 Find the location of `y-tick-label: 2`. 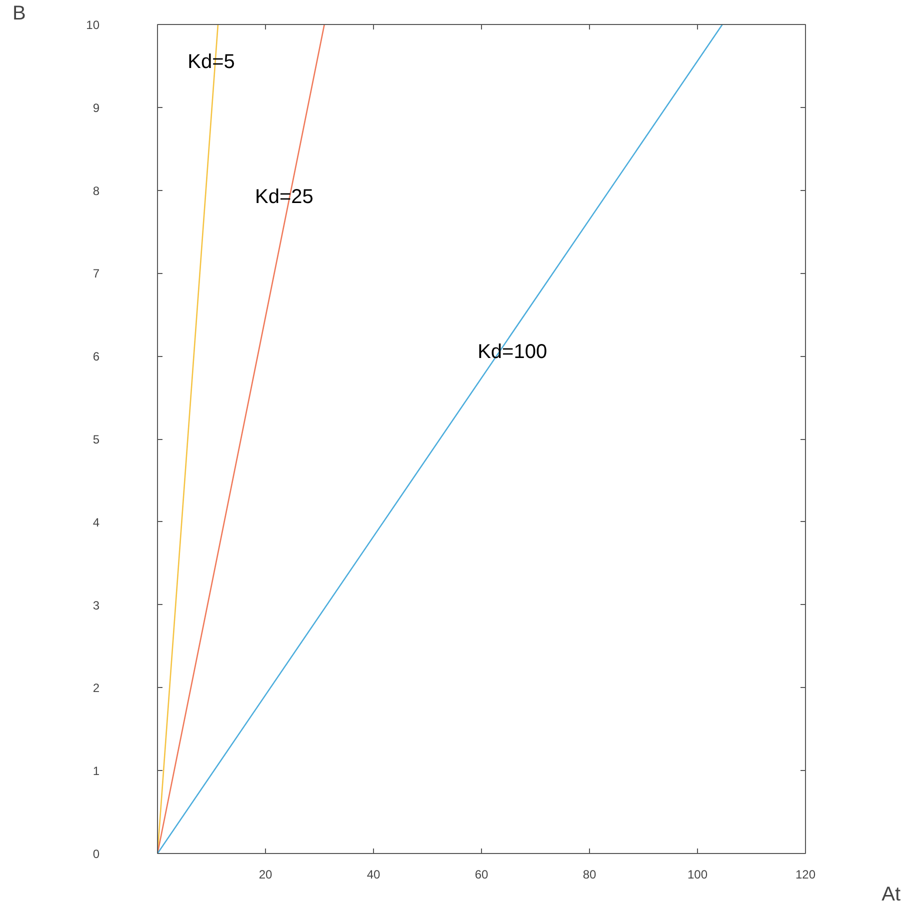

y-tick-label: 2 is located at coordinates (96, 688).